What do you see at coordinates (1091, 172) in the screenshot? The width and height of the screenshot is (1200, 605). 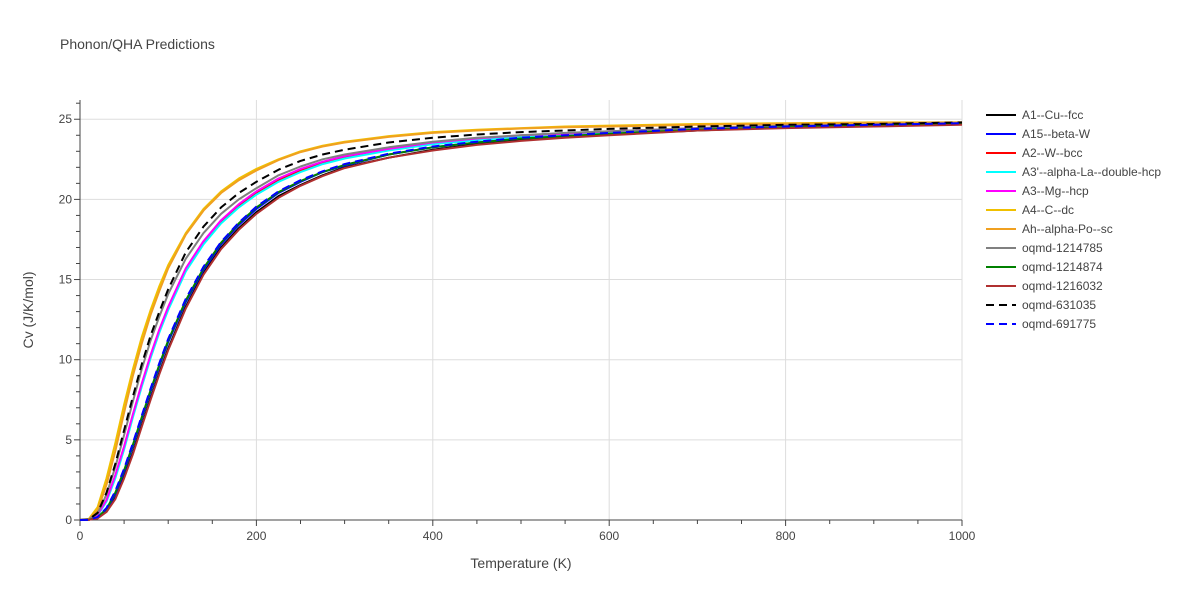 I see `legend-label: A3'--alpha-La--double-hcp` at bounding box center [1091, 172].